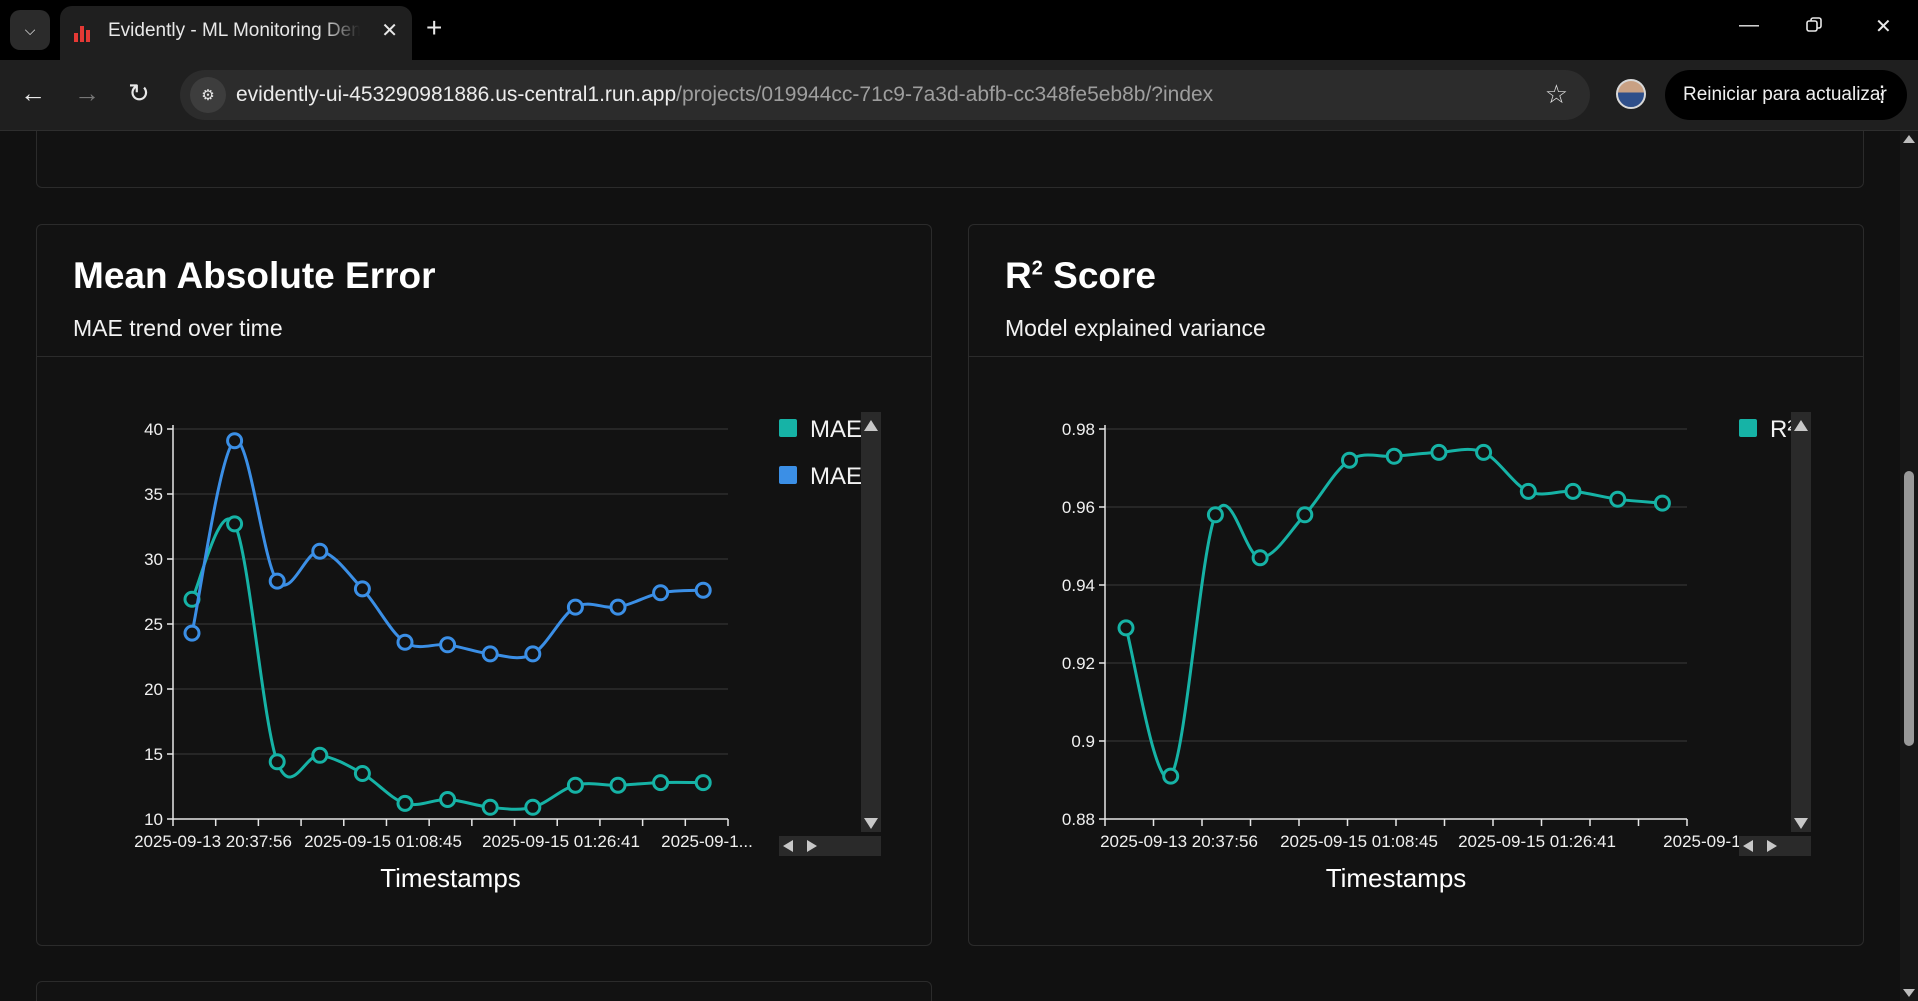  I want to click on next-panel, so click(484, 991).